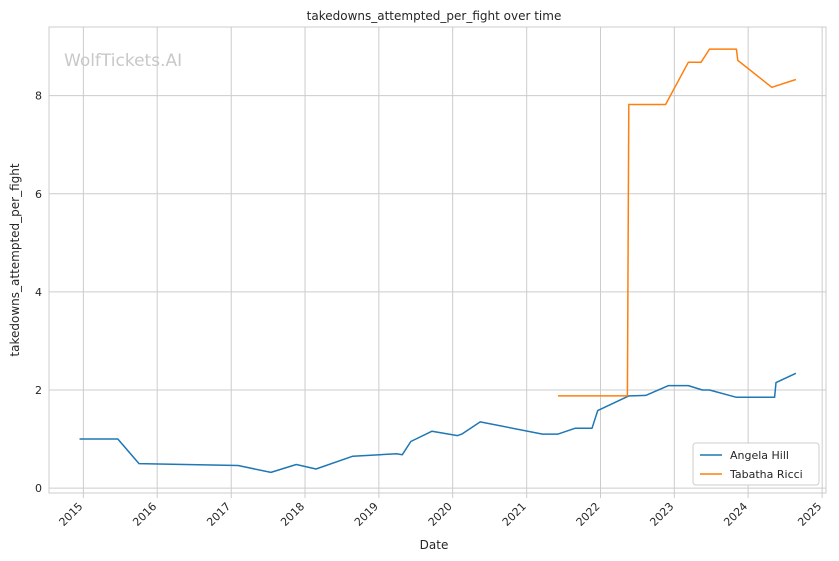 The height and width of the screenshot is (561, 839). I want to click on legend-box, so click(756, 464).